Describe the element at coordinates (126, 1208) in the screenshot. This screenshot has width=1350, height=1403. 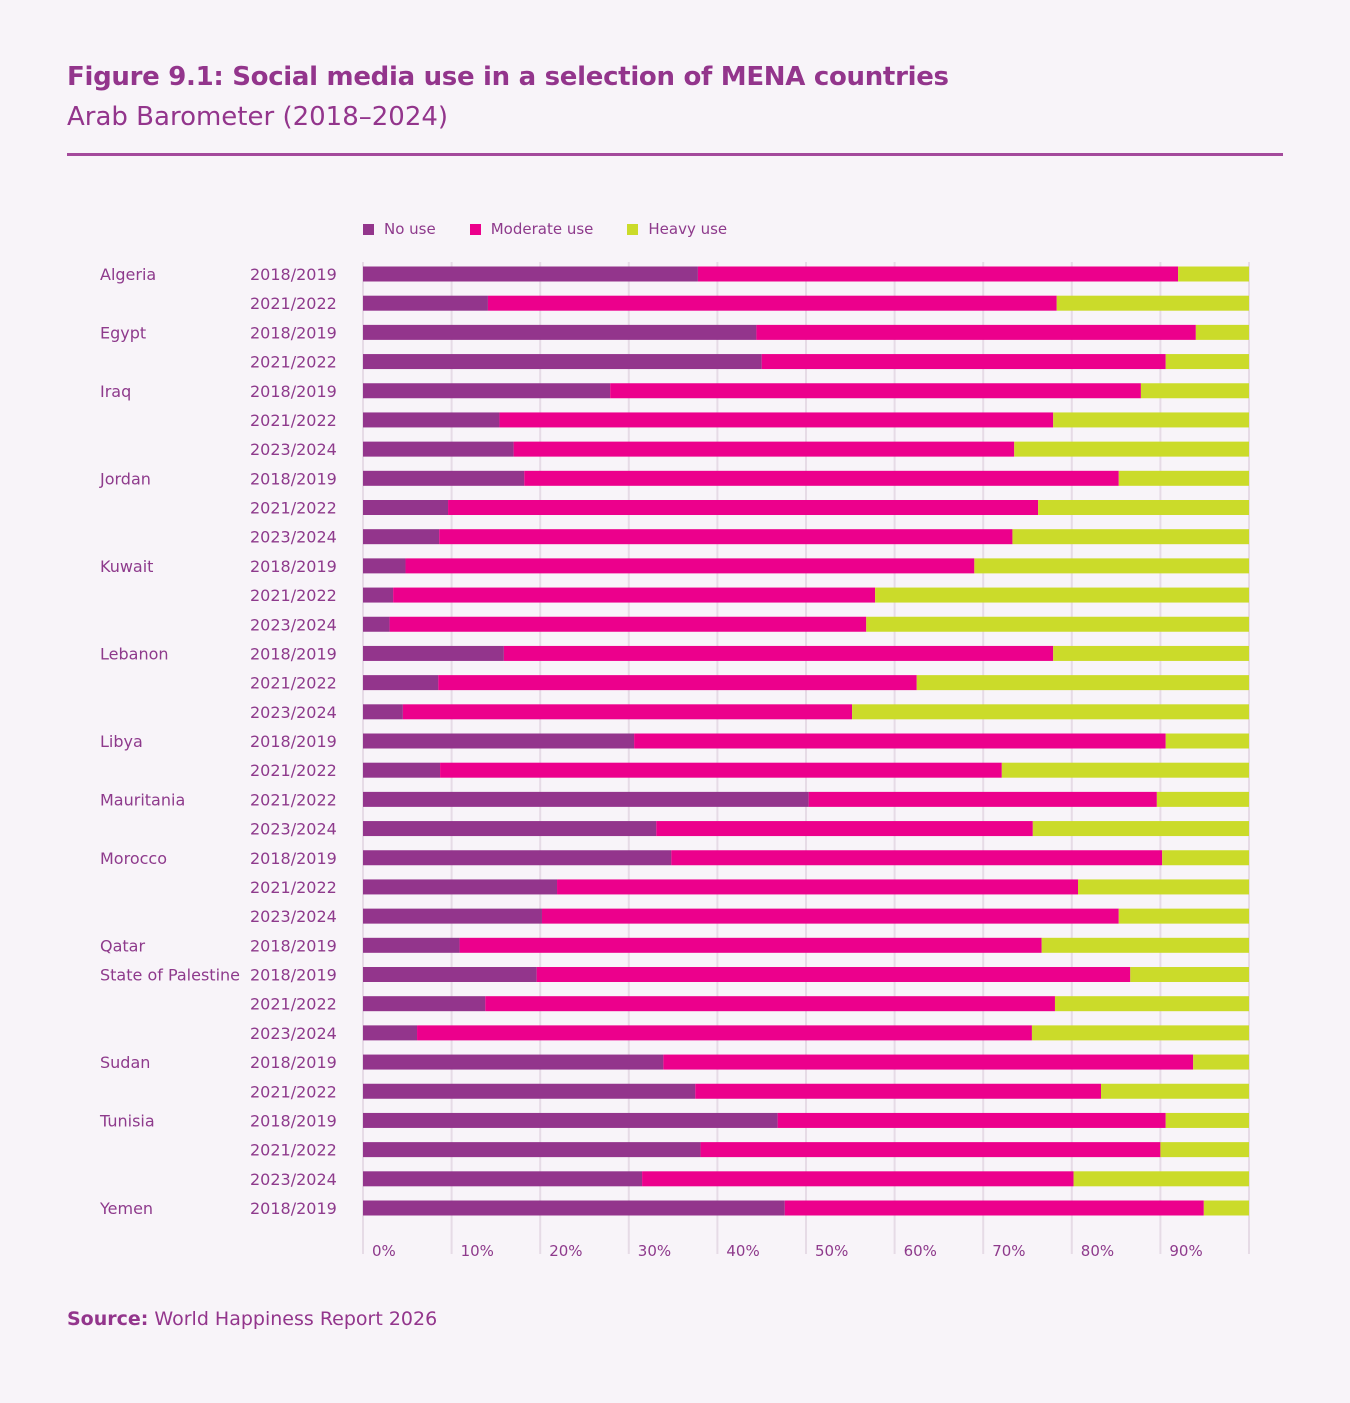
I see `country-label: Yemen` at that location.